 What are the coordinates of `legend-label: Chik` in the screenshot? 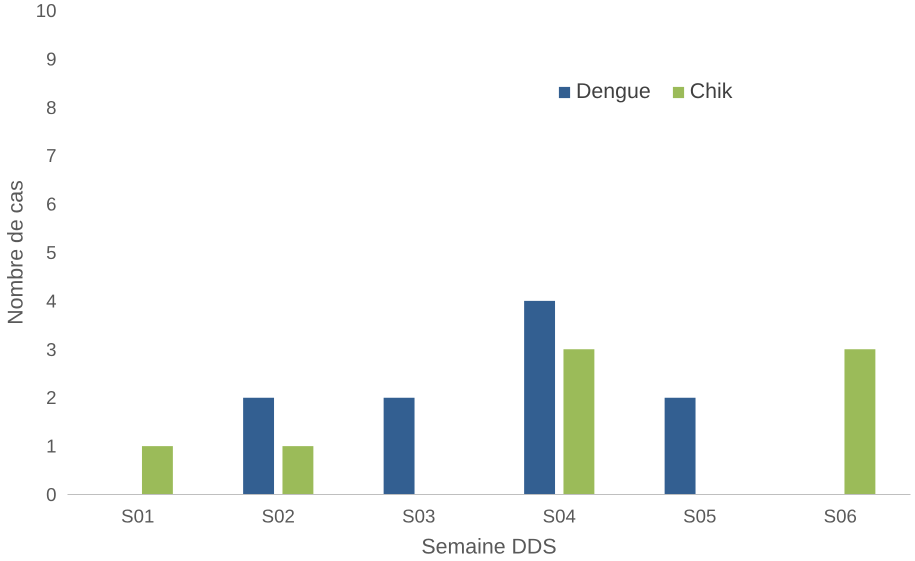 It's located at (711, 91).